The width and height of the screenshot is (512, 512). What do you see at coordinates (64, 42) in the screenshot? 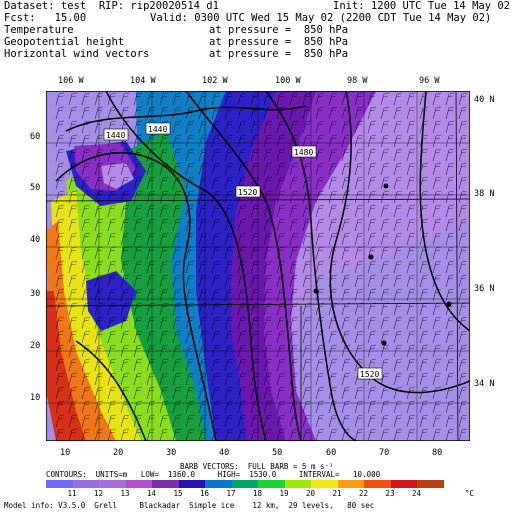
I see `field-name-height: Geopotential height` at bounding box center [64, 42].